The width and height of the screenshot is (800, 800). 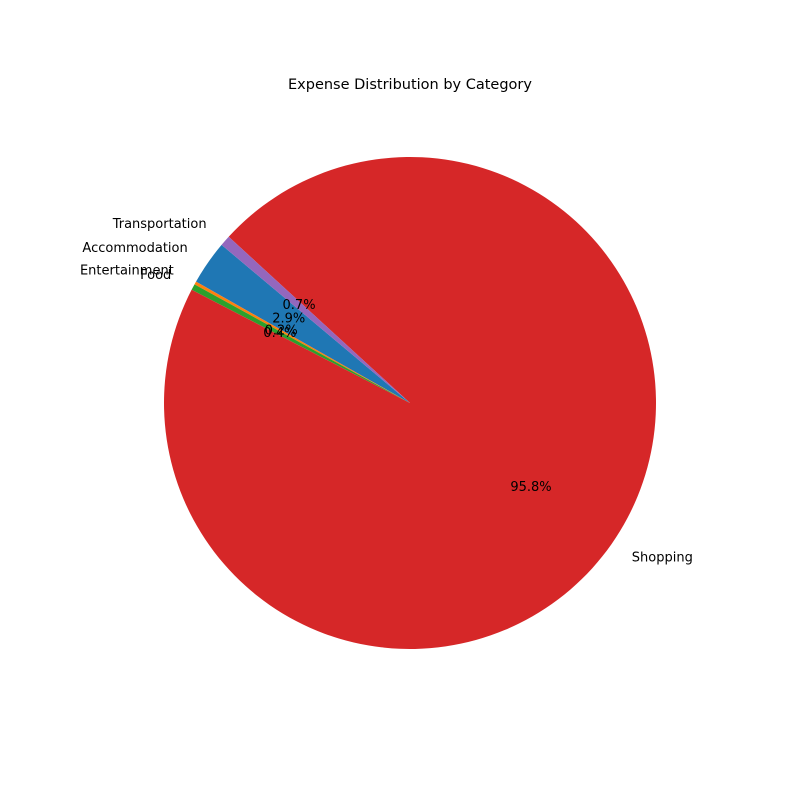 What do you see at coordinates (410, 85) in the screenshot?
I see `chart-title: Expense Distribution by Category` at bounding box center [410, 85].